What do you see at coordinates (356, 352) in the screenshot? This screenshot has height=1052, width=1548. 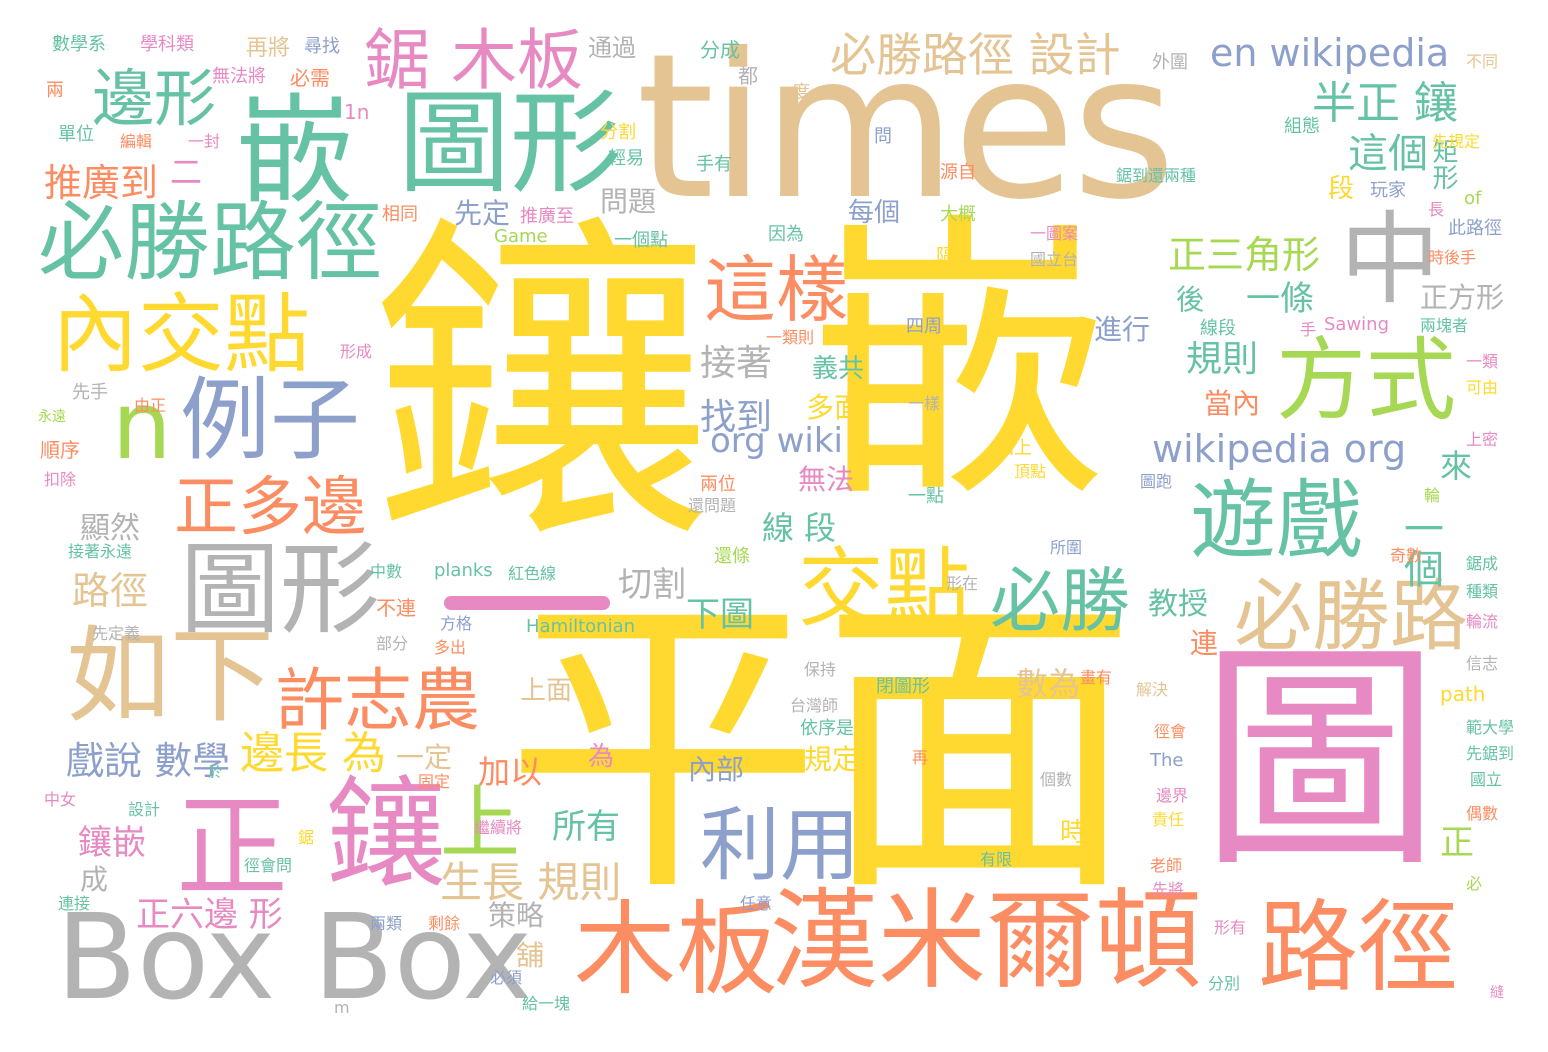 I see `cloud-word: 形成` at bounding box center [356, 352].